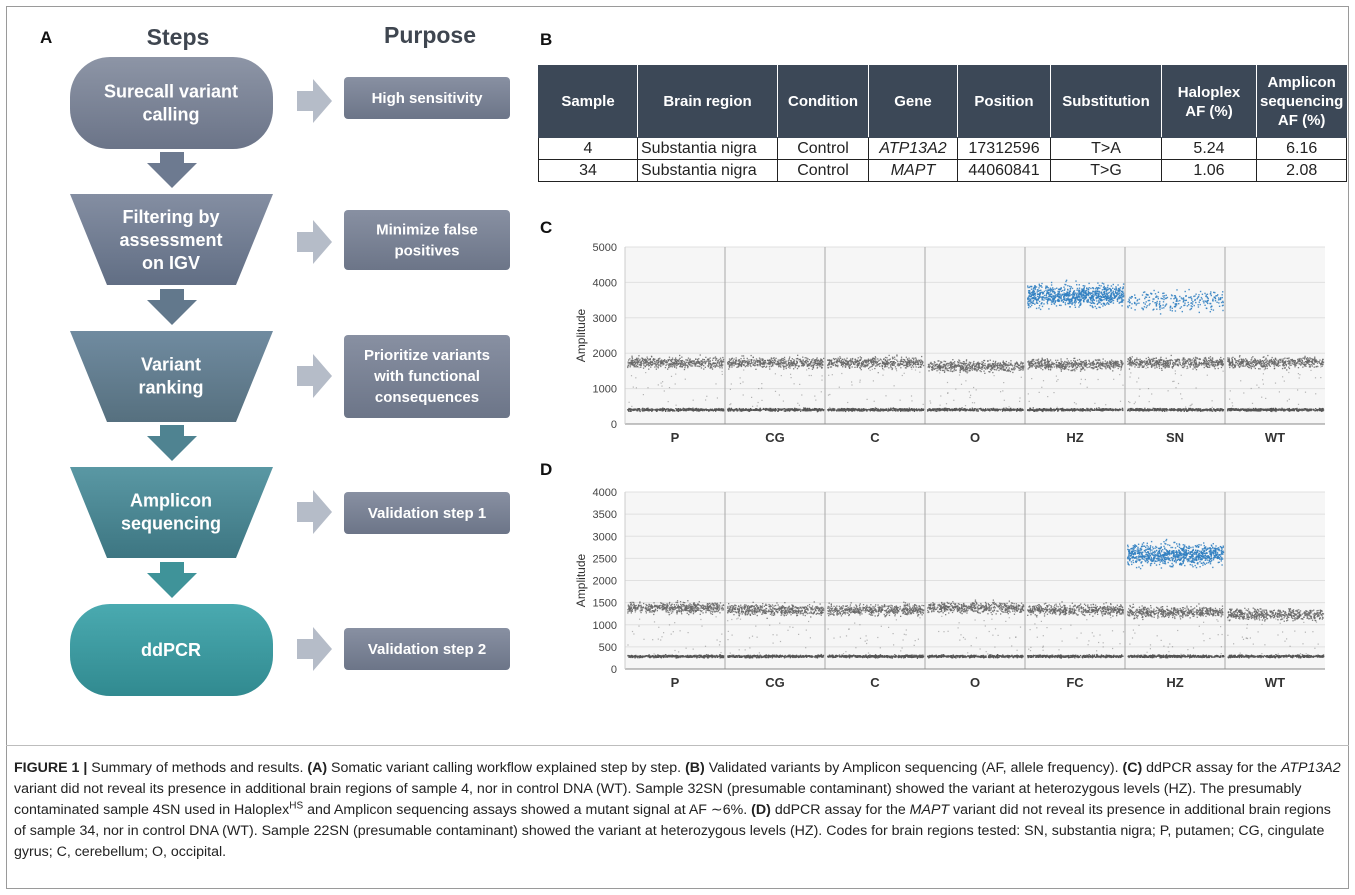 The width and height of the screenshot is (1355, 895). Describe the element at coordinates (1075, 682) in the screenshot. I see `x-tick-label: FC` at that location.